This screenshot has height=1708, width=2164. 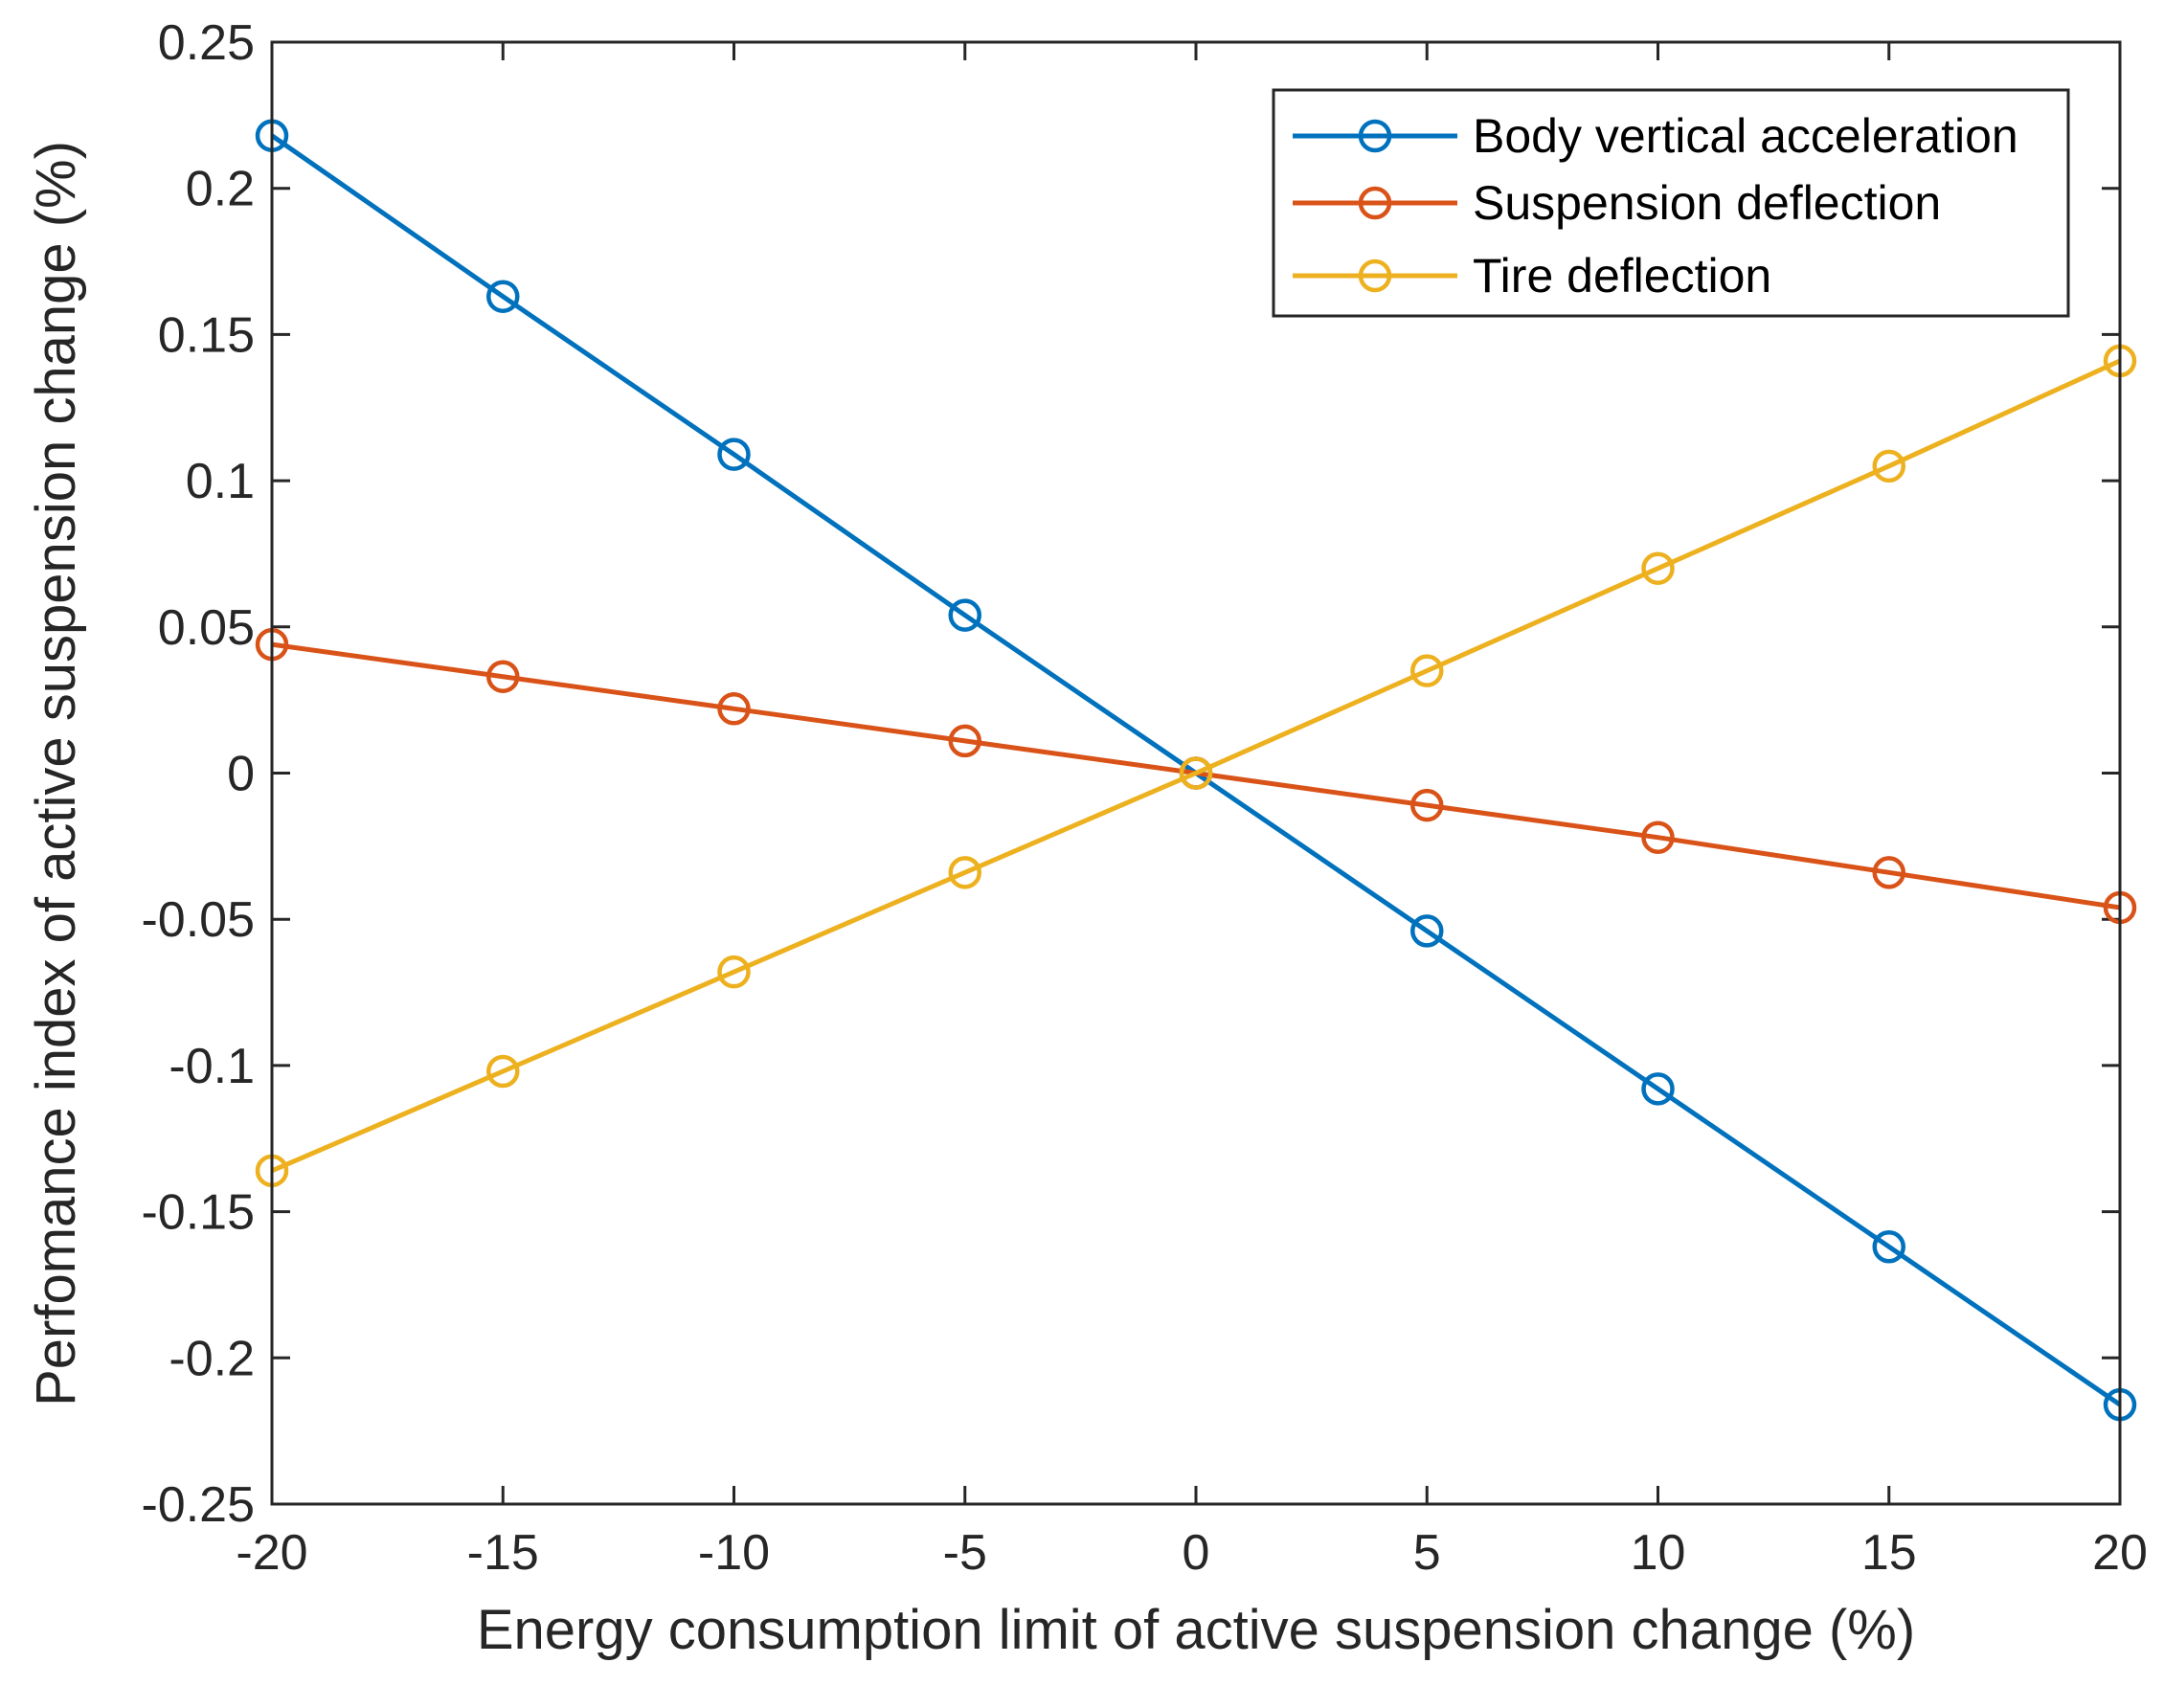 I want to click on x-tick-label: 20, so click(x=2120, y=1553).